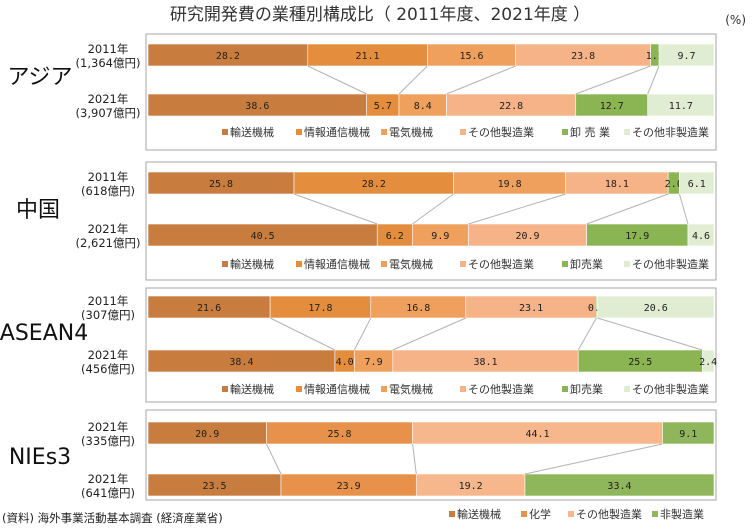  Describe the element at coordinates (440, 236) in the screenshot. I see `data-label: 9.9` at that location.